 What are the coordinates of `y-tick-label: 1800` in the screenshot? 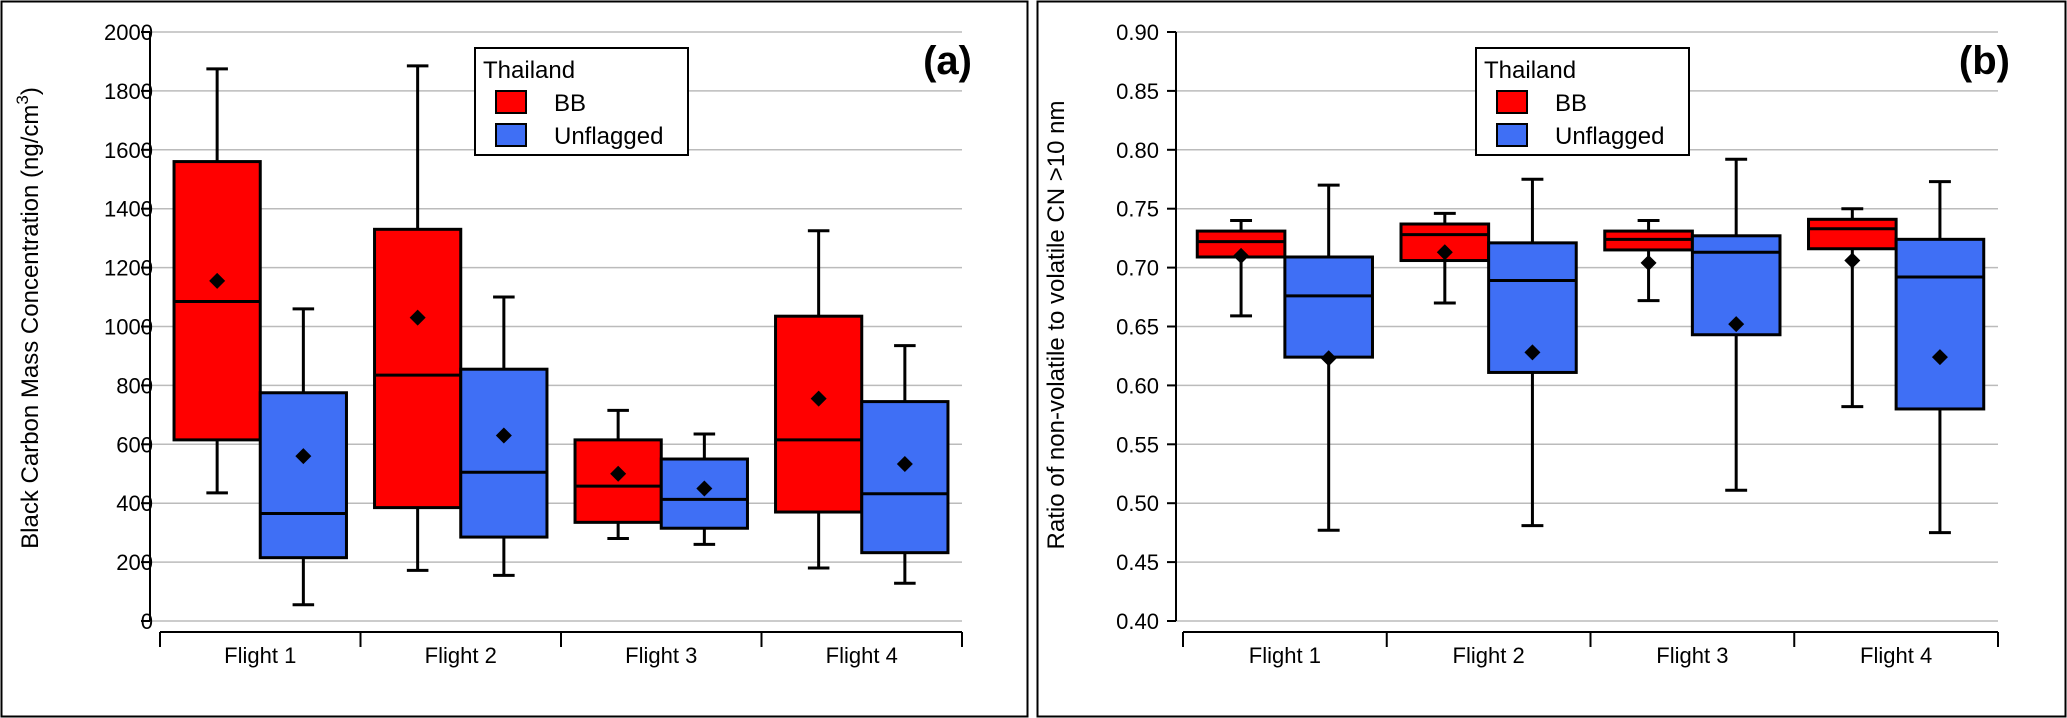 It's located at (128, 91).